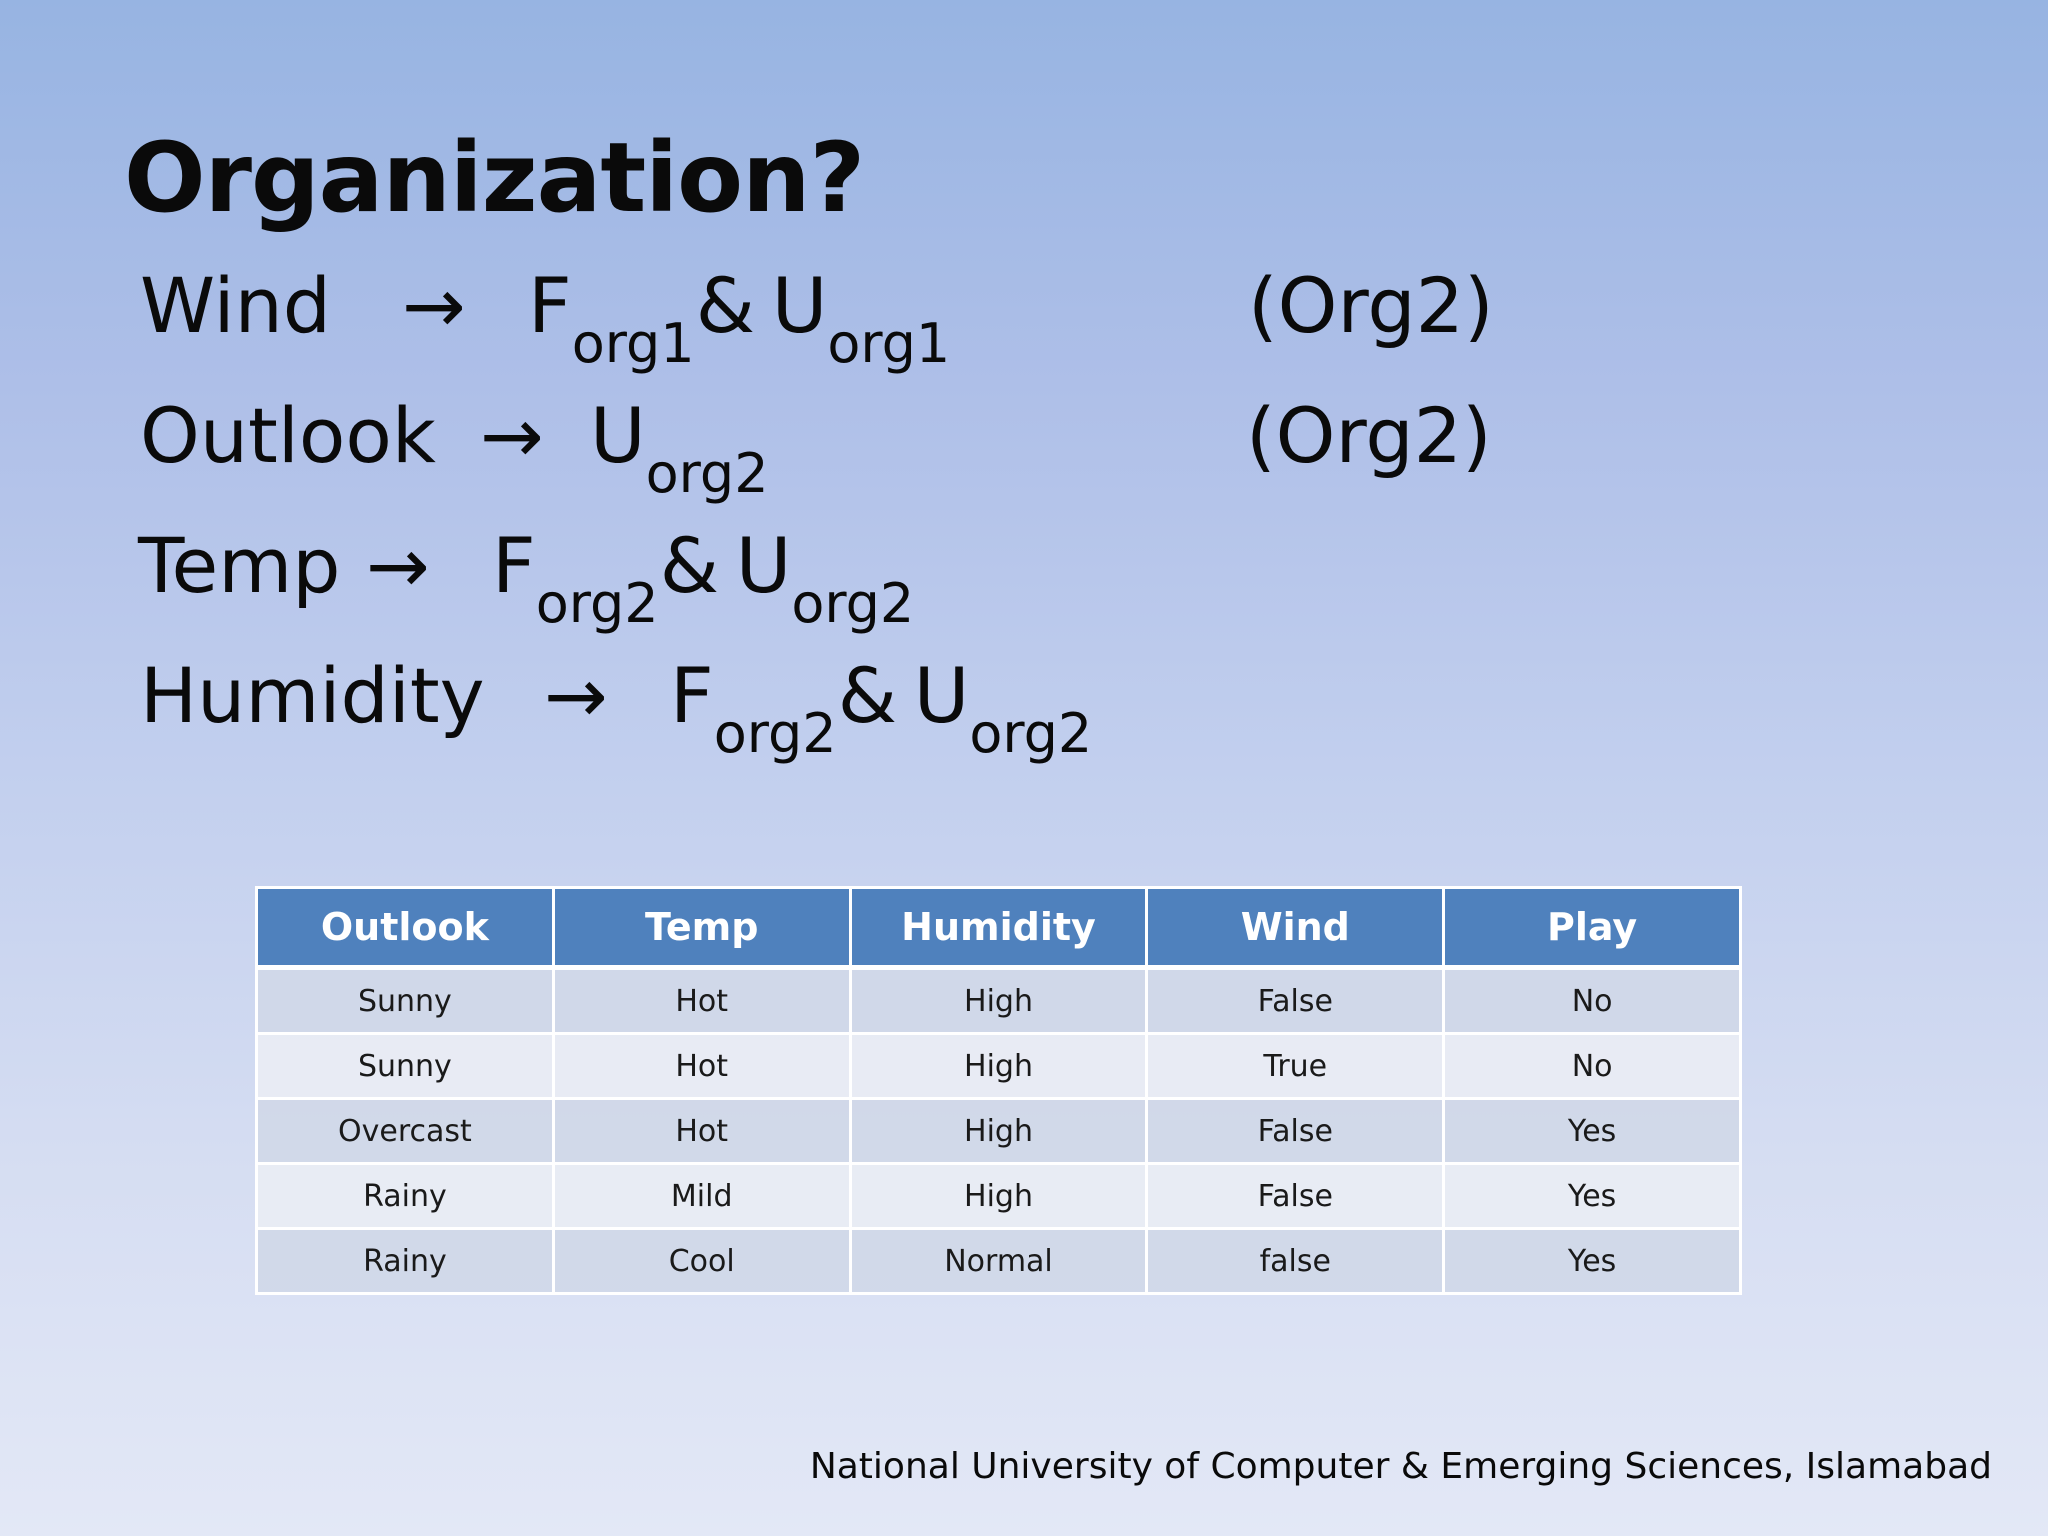 The width and height of the screenshot is (2048, 1536). What do you see at coordinates (405, 1131) in the screenshot?
I see `table-cell: Overcast` at bounding box center [405, 1131].